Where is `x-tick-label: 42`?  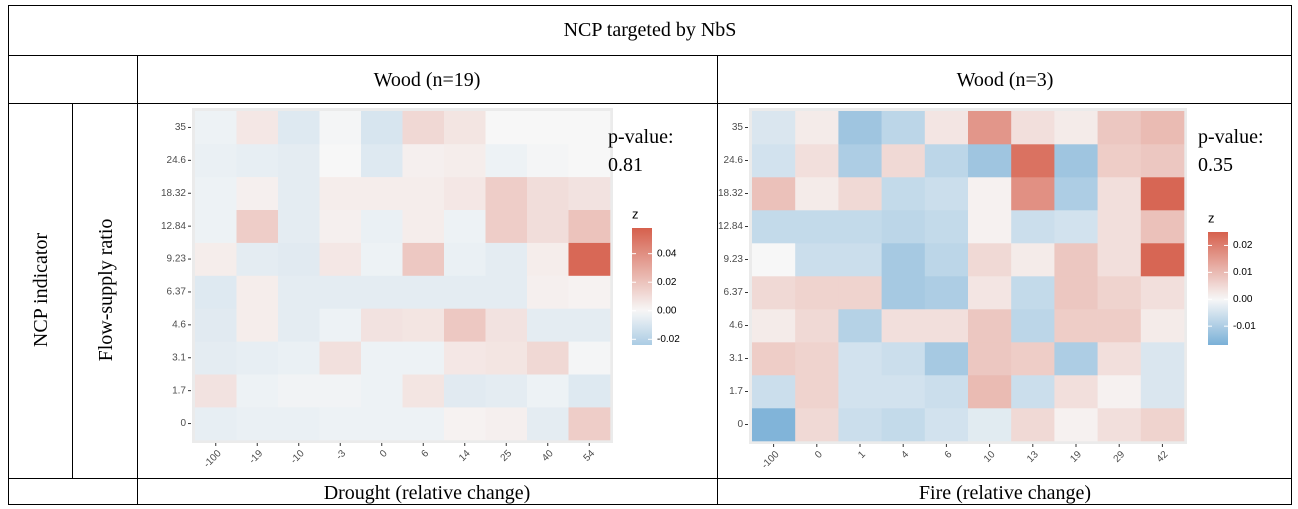
x-tick-label: 42 is located at coordinates (1163, 457).